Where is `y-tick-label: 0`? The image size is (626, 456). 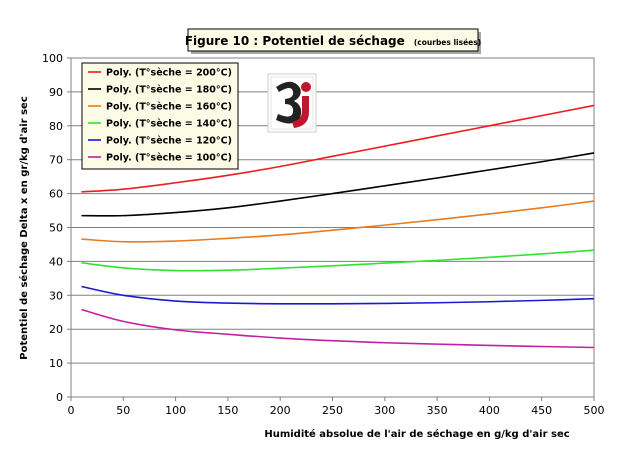 y-tick-label: 0 is located at coordinates (59, 397).